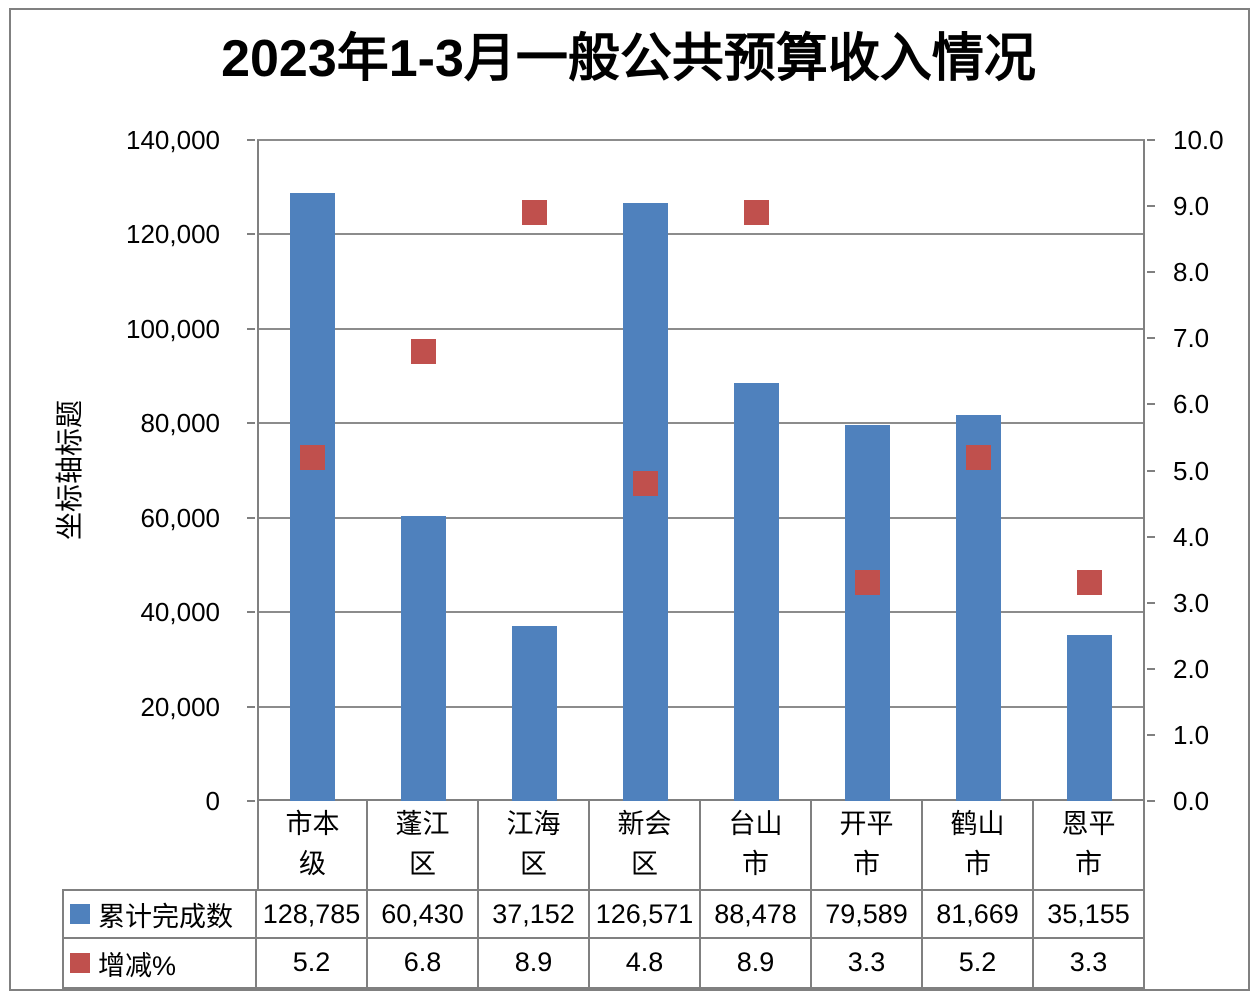 The image size is (1257, 1000). I want to click on category-cell: 市本级, so click(312, 845).